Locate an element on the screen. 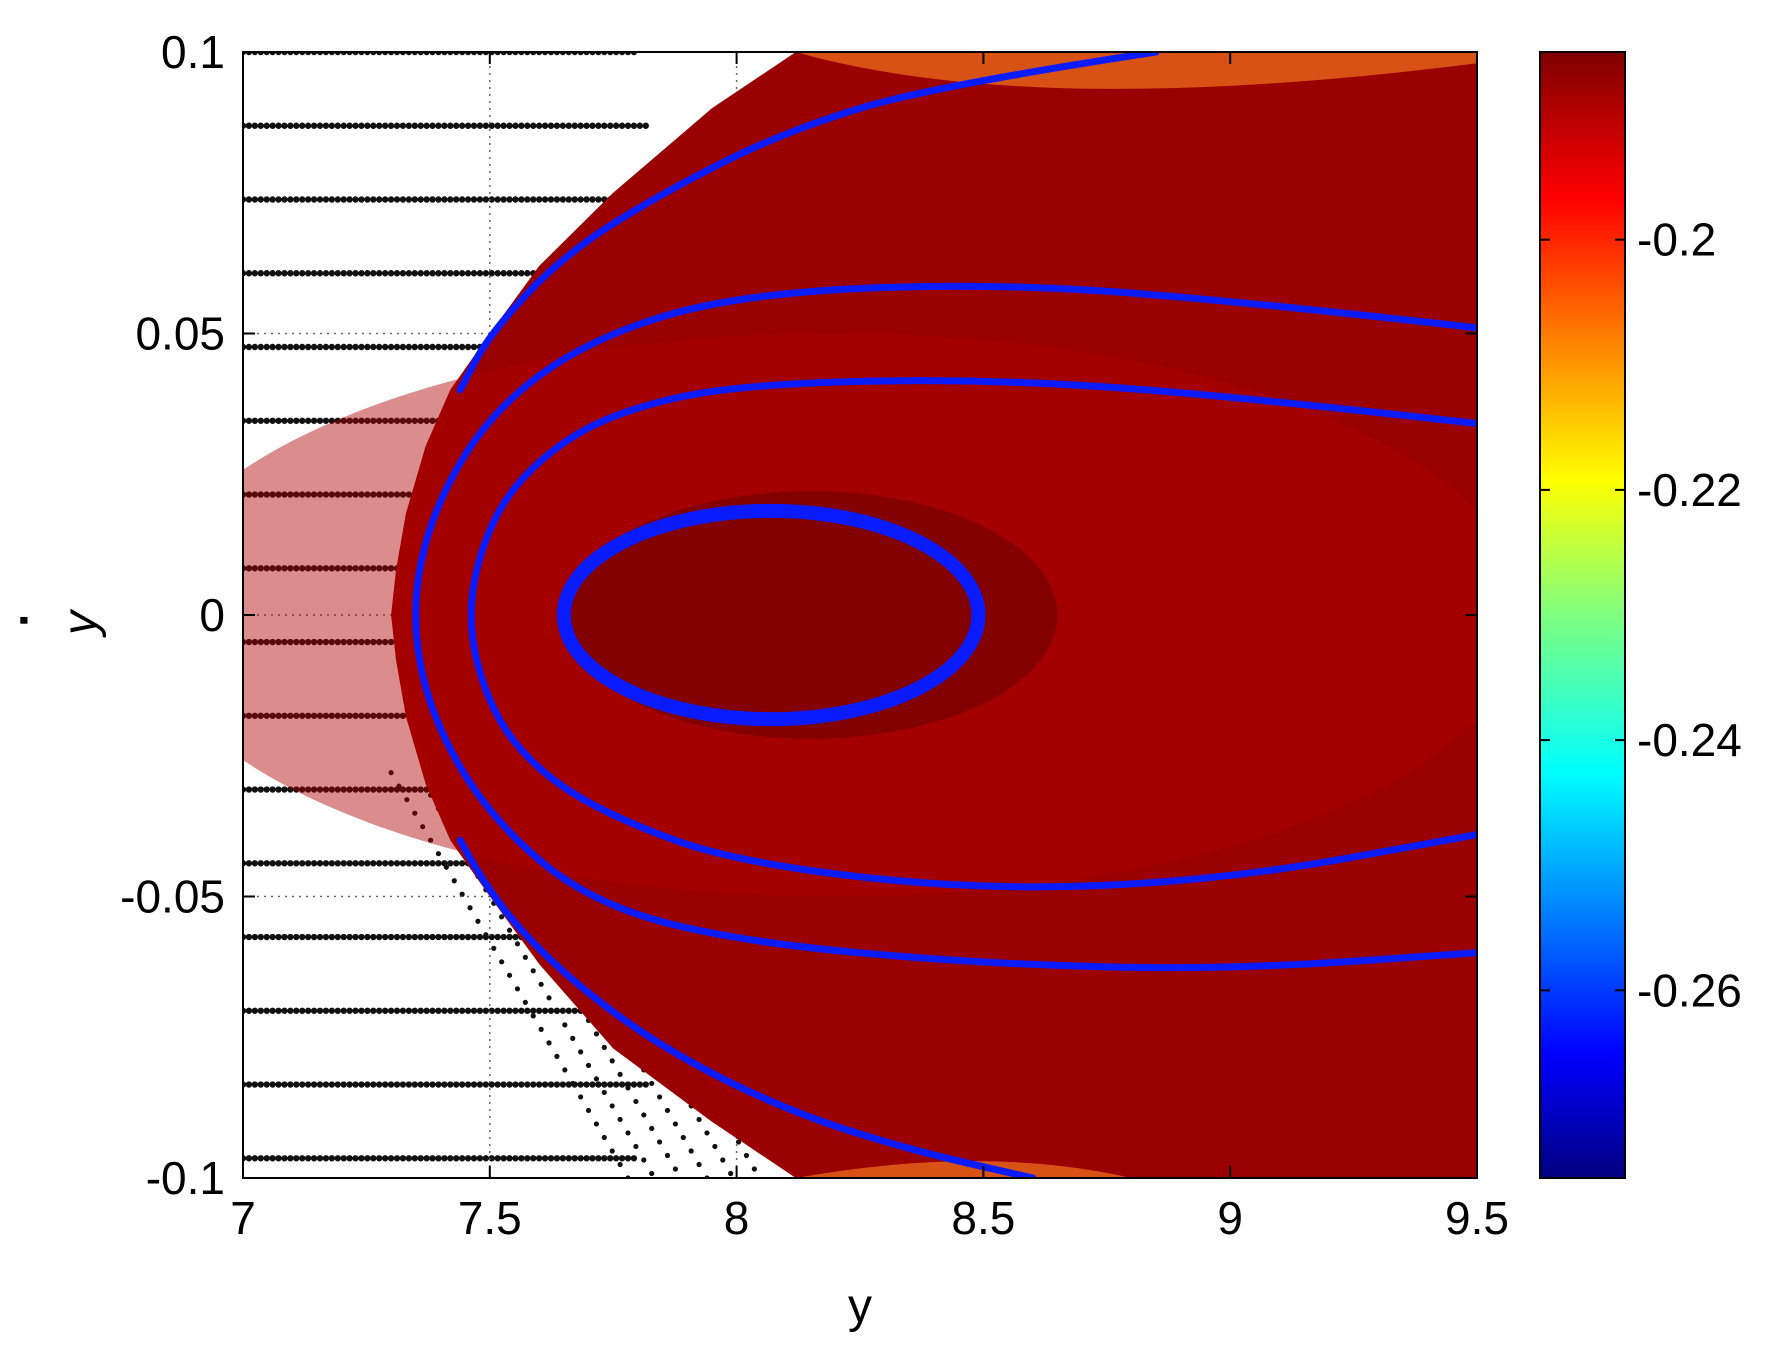 Image resolution: width=1787 pixels, height=1350 pixels. colorbar-tick-label: -0.24 is located at coordinates (1689, 740).